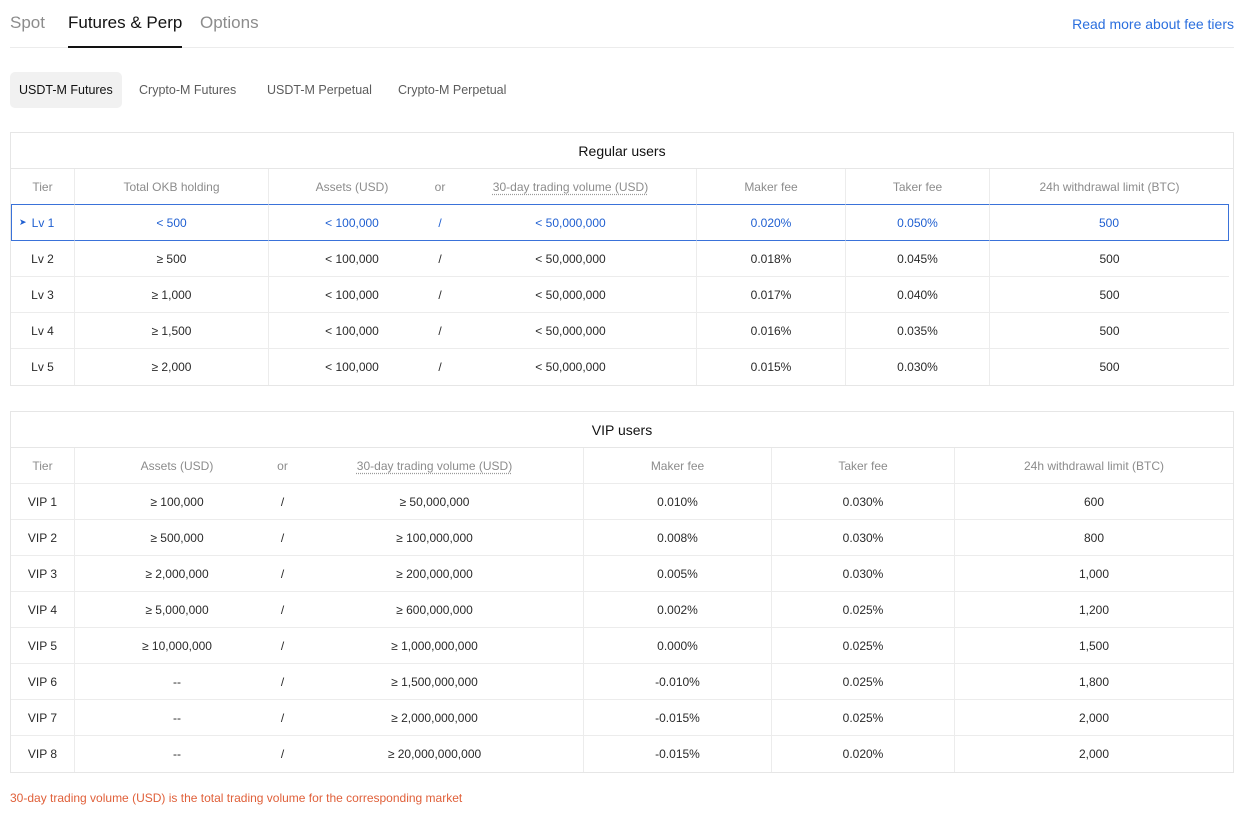  What do you see at coordinates (66, 90) in the screenshot?
I see `subtab-usdt-m-futures: USDT-M Futures` at bounding box center [66, 90].